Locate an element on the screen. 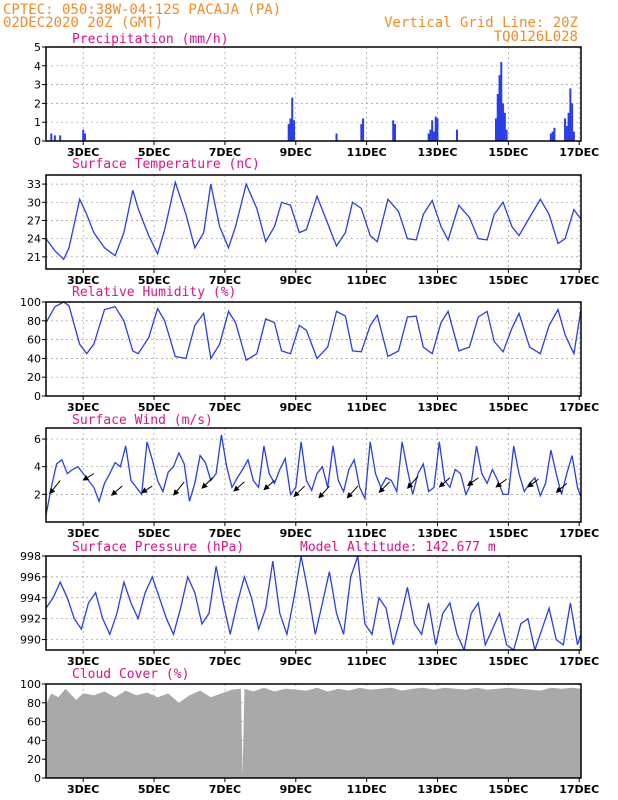 The width and height of the screenshot is (618, 800). temp-data is located at coordinates (313, 220).